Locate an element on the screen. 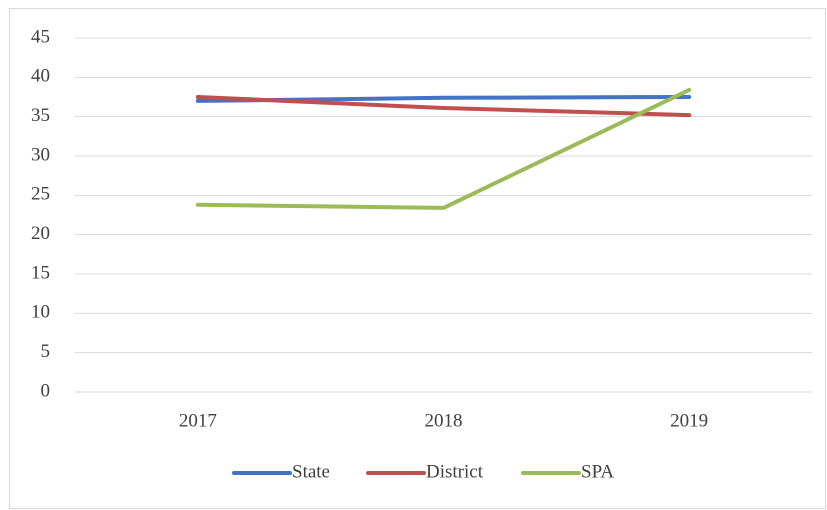 The height and width of the screenshot is (510, 827). y-tick-label: 10 is located at coordinates (40, 312).